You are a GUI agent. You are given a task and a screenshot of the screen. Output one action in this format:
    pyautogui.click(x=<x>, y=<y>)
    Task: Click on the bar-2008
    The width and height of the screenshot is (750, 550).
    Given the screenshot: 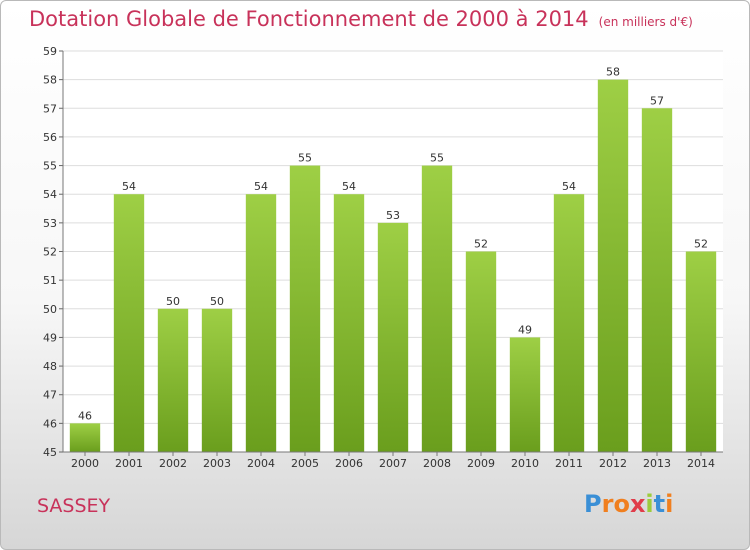 What is the action you would take?
    pyautogui.click(x=437, y=309)
    